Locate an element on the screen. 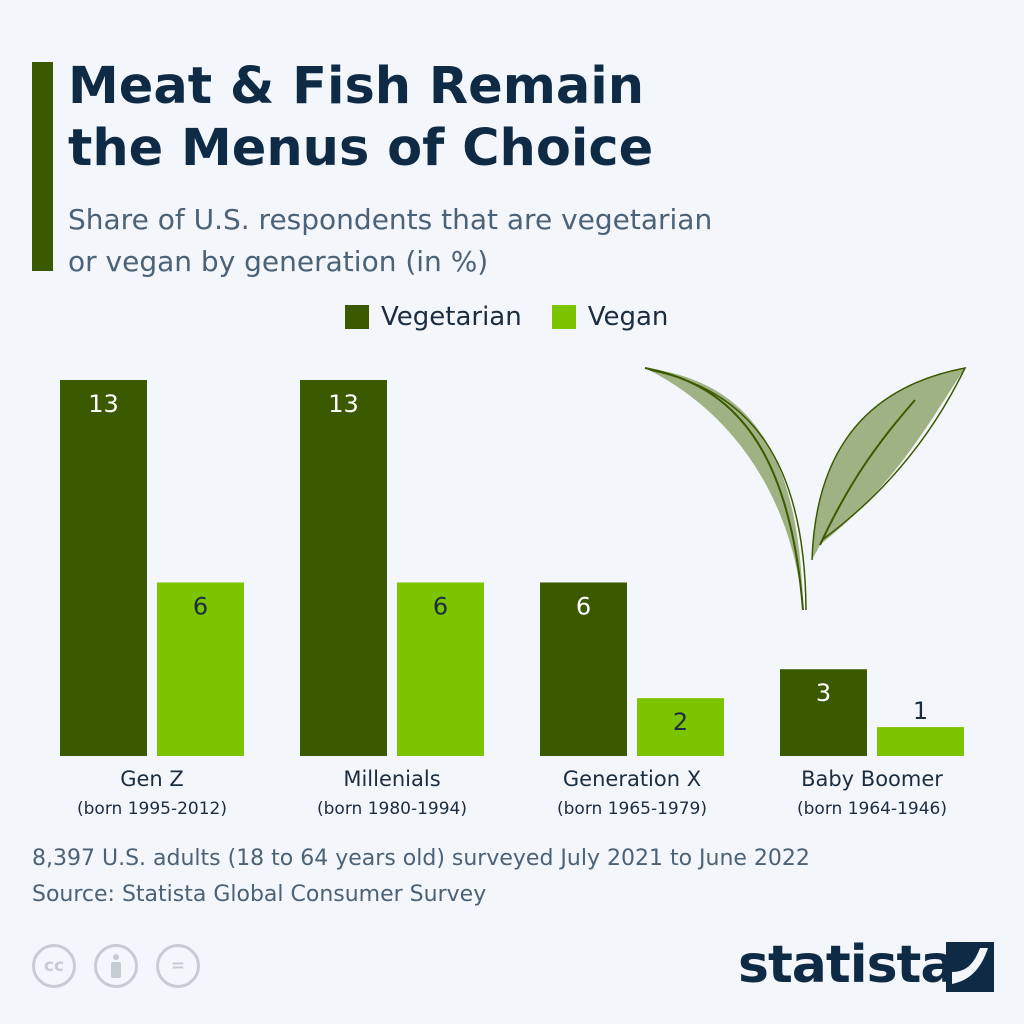  statista-logo-mark is located at coordinates (970, 967).